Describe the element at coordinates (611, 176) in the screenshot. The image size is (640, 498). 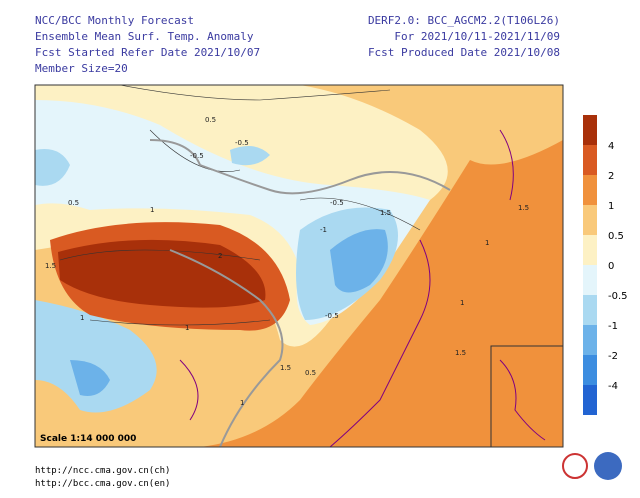
I see `colorbar-label: 2` at that location.